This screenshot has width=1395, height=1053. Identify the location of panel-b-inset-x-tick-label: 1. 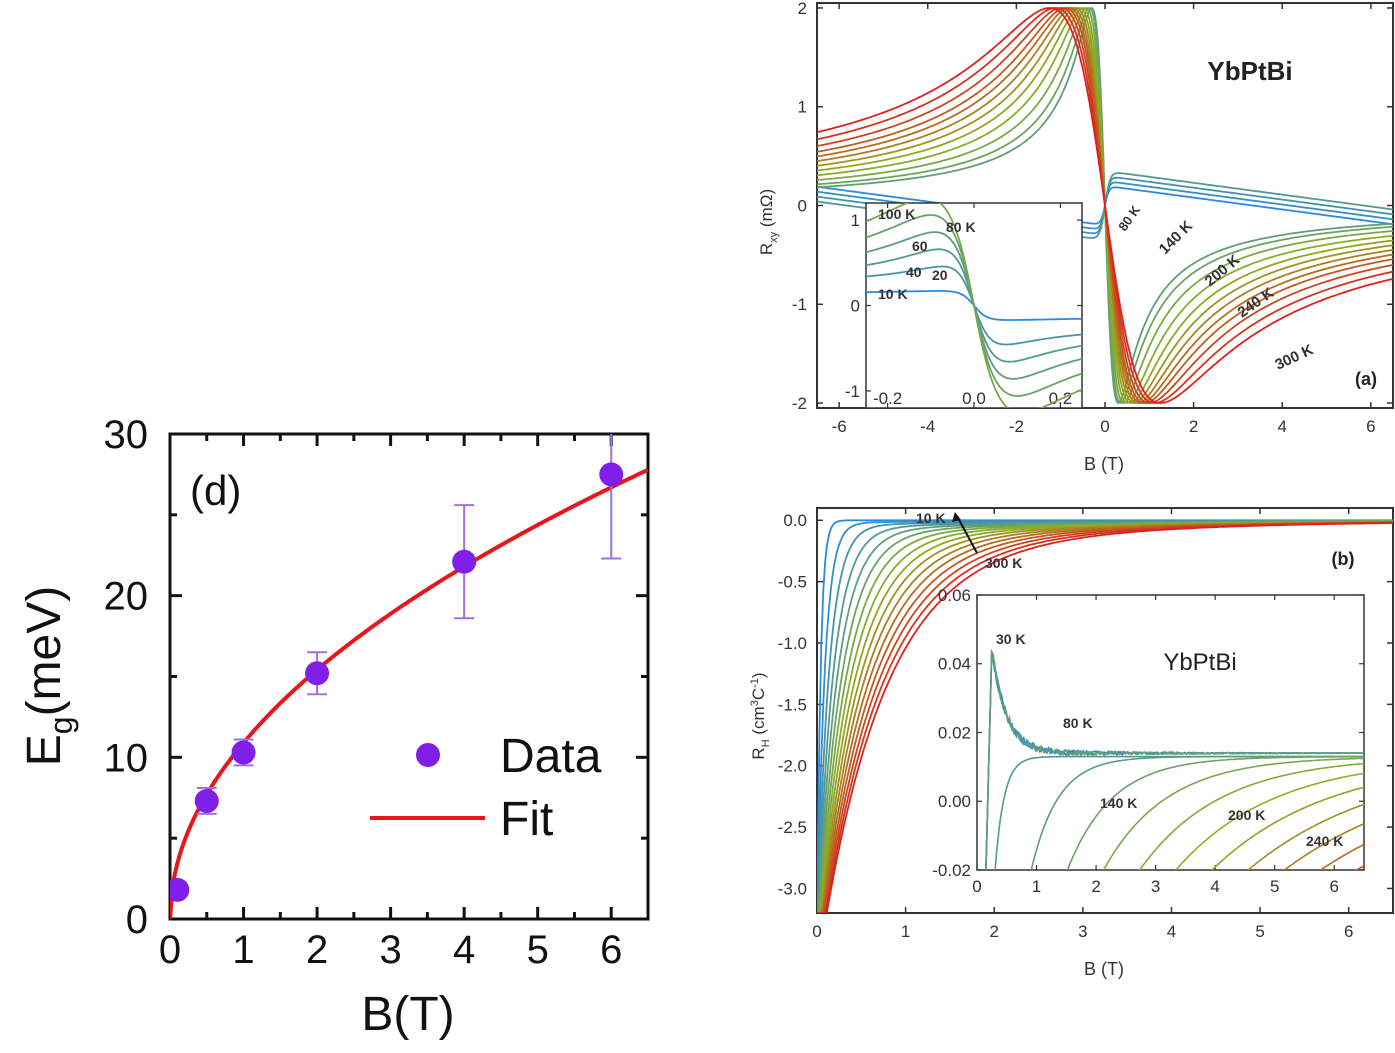
(1036, 886).